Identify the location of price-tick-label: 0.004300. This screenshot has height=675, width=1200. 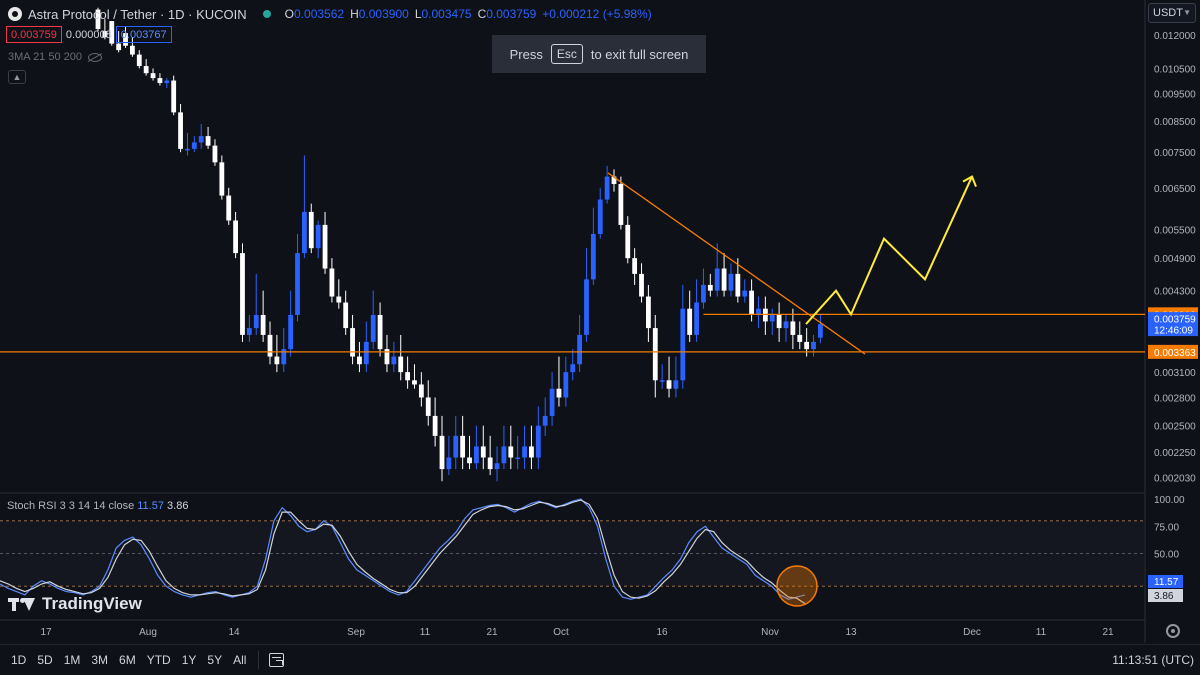
(1175, 292).